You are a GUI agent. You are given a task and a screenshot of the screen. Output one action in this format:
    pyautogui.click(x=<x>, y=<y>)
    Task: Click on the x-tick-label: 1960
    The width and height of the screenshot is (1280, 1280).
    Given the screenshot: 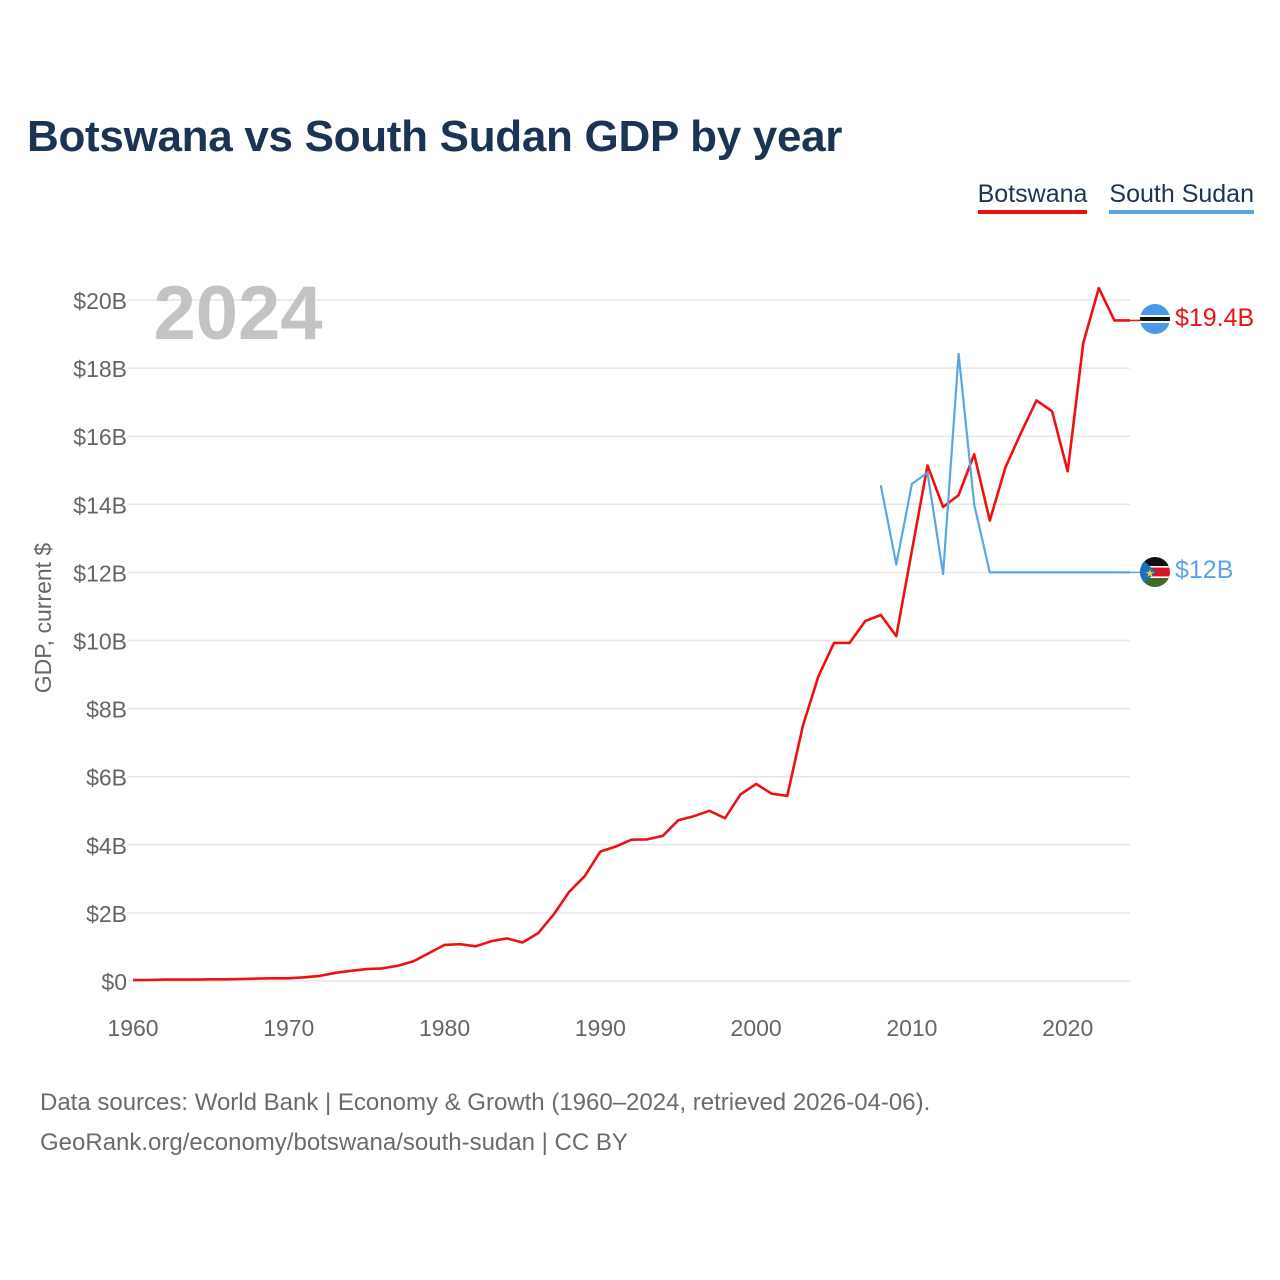 What is the action you would take?
    pyautogui.click(x=132, y=1028)
    